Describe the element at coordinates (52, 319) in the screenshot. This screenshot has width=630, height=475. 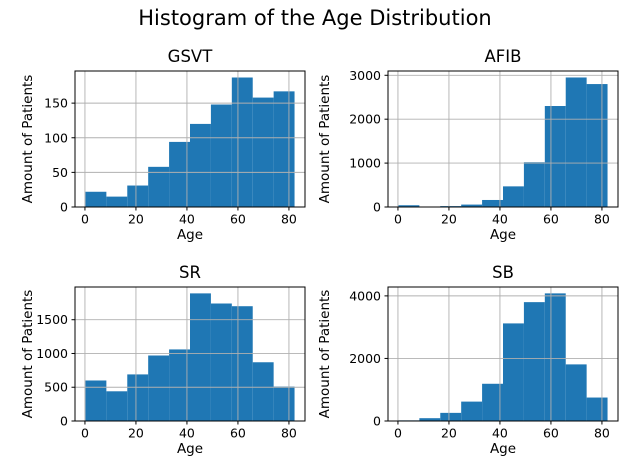
I see `y-tick-label: 1500` at that location.